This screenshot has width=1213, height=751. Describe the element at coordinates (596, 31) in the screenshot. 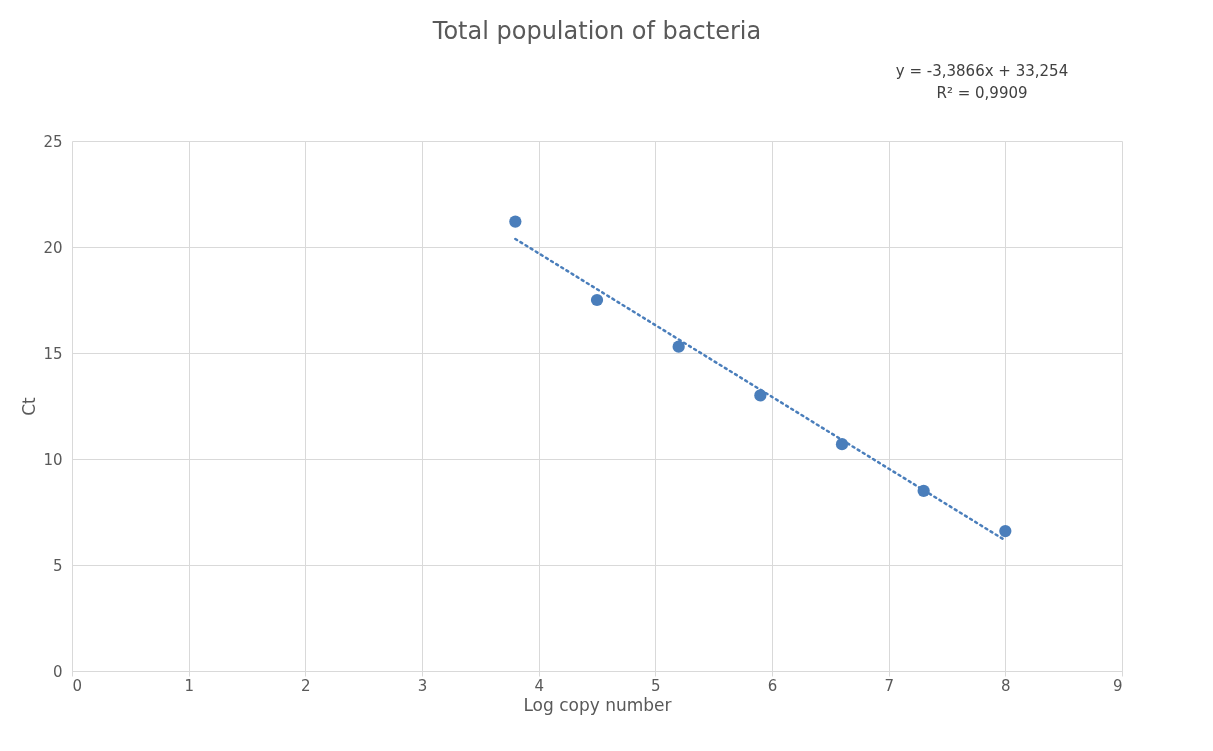

I see `chart-title: Total population of bacteria` at that location.